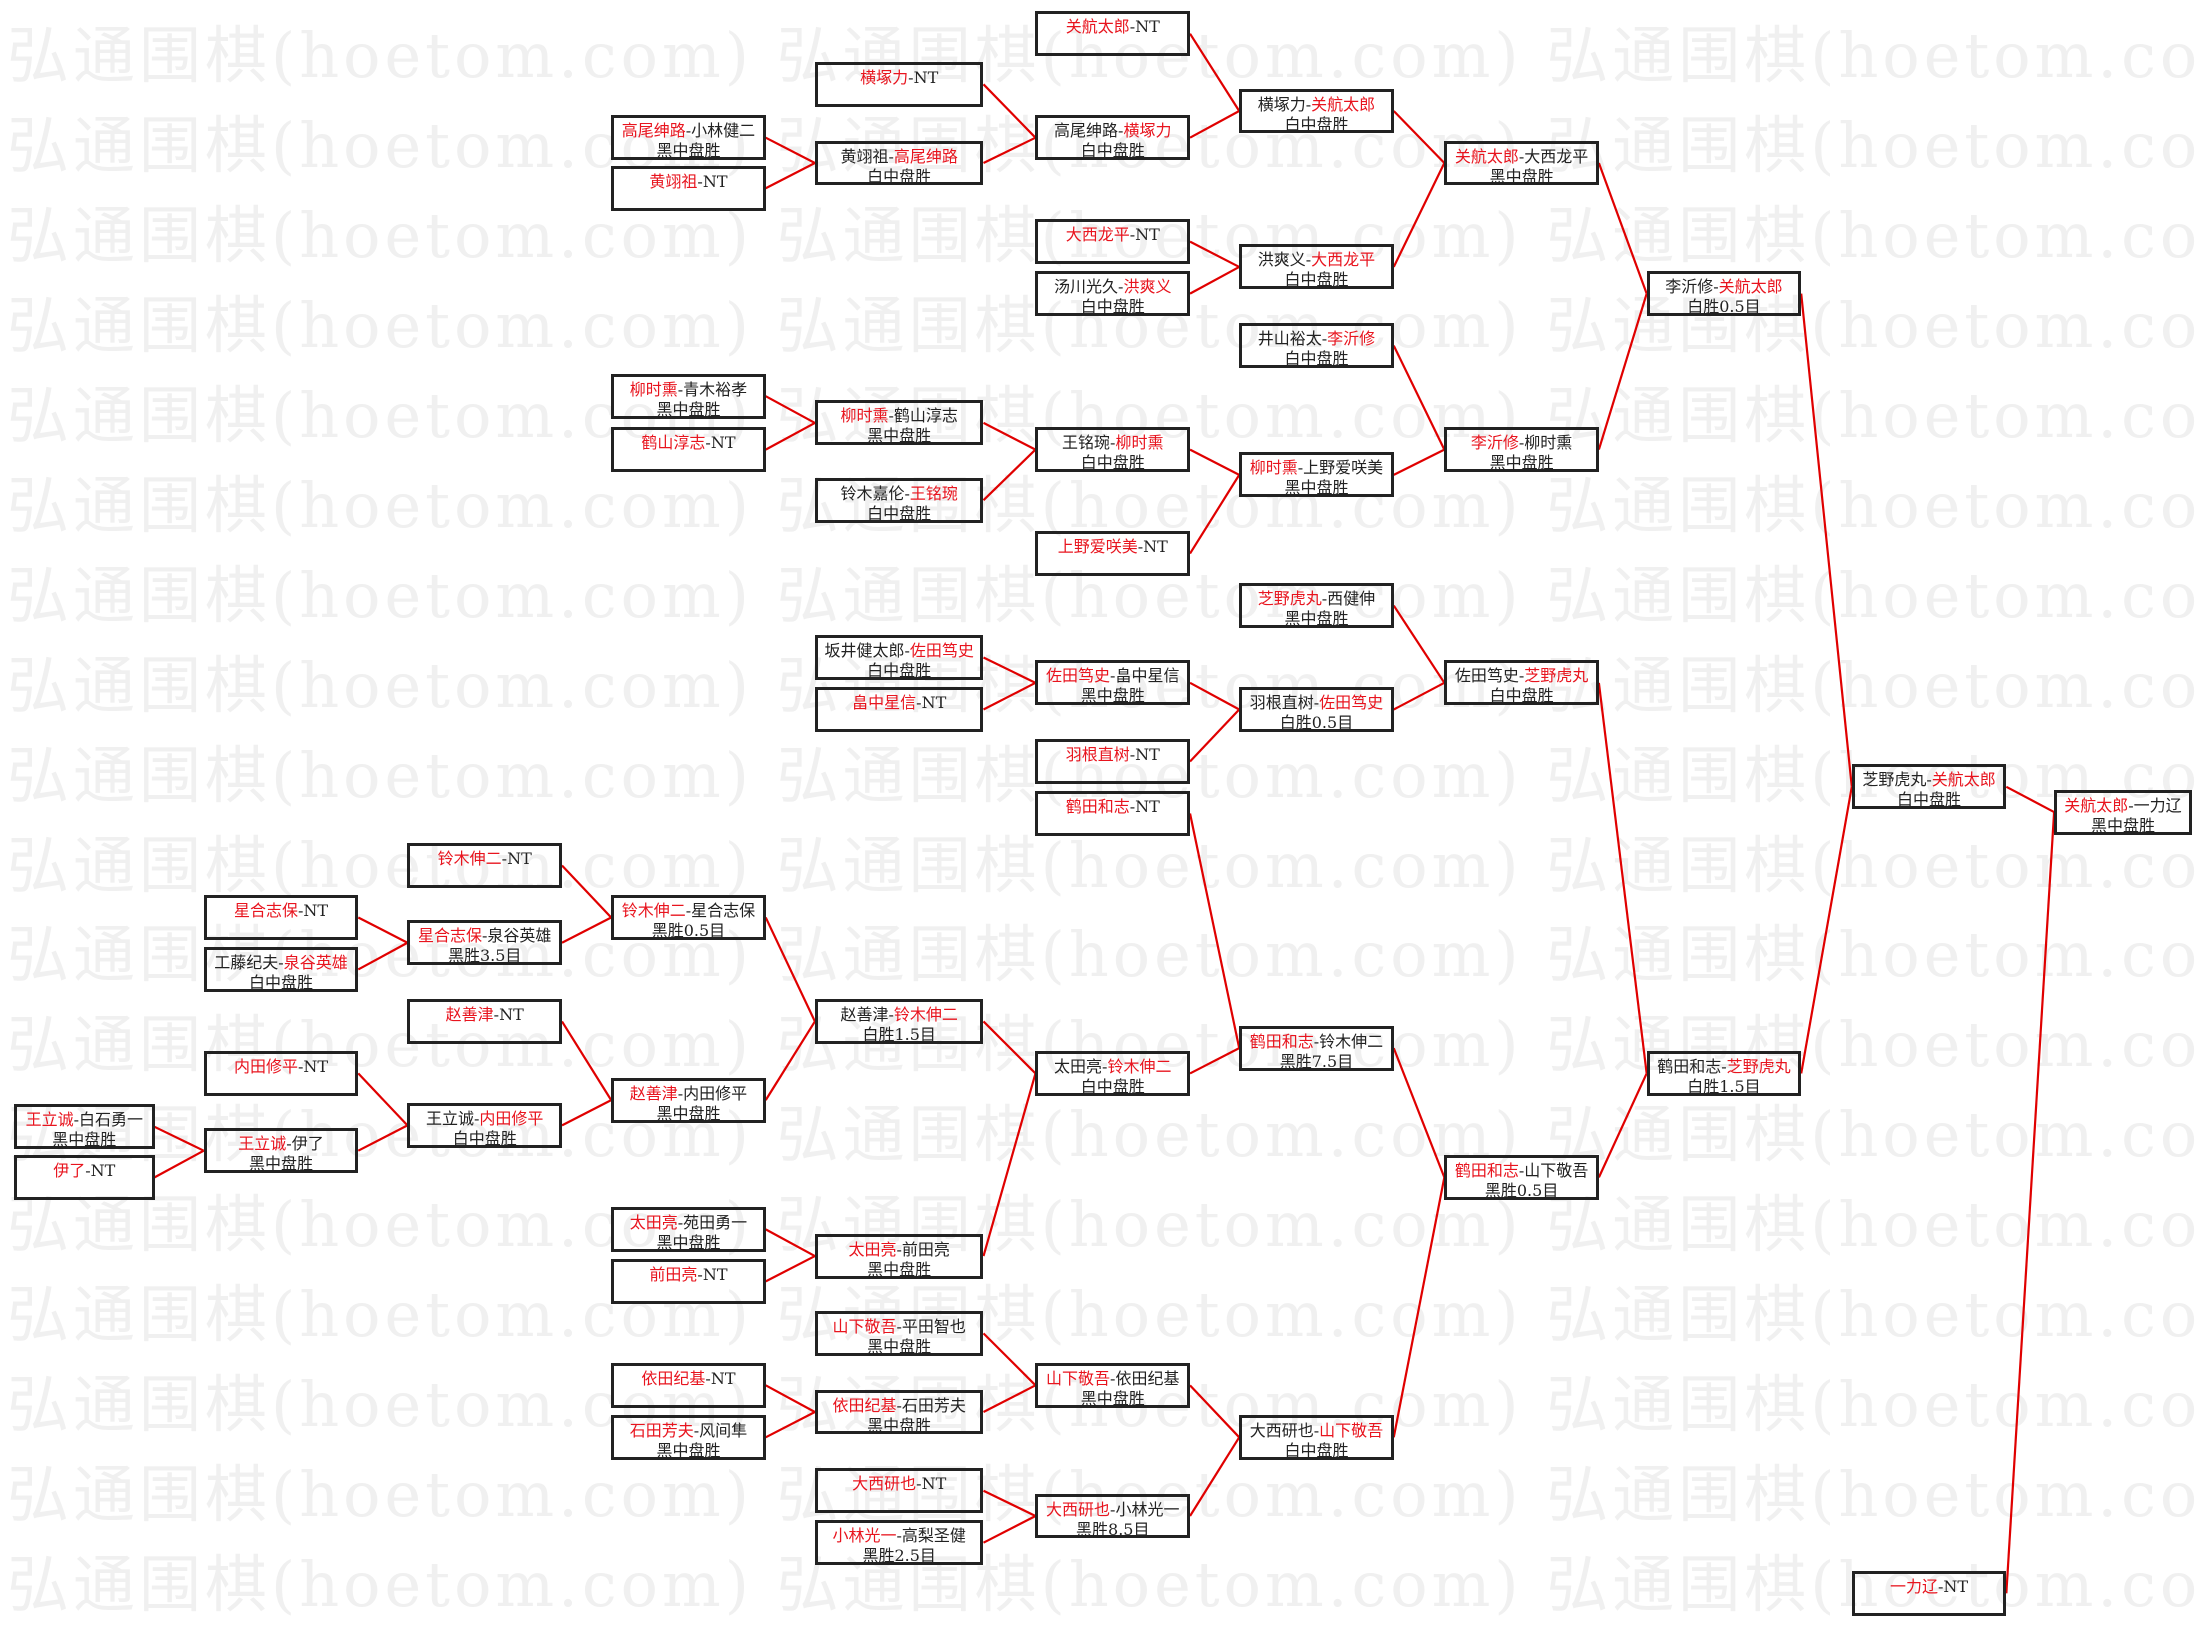 The image size is (2203, 1625). Describe the element at coordinates (899, 651) in the screenshot. I see `match-players: 坂井健太郎-佐田笃史` at that location.